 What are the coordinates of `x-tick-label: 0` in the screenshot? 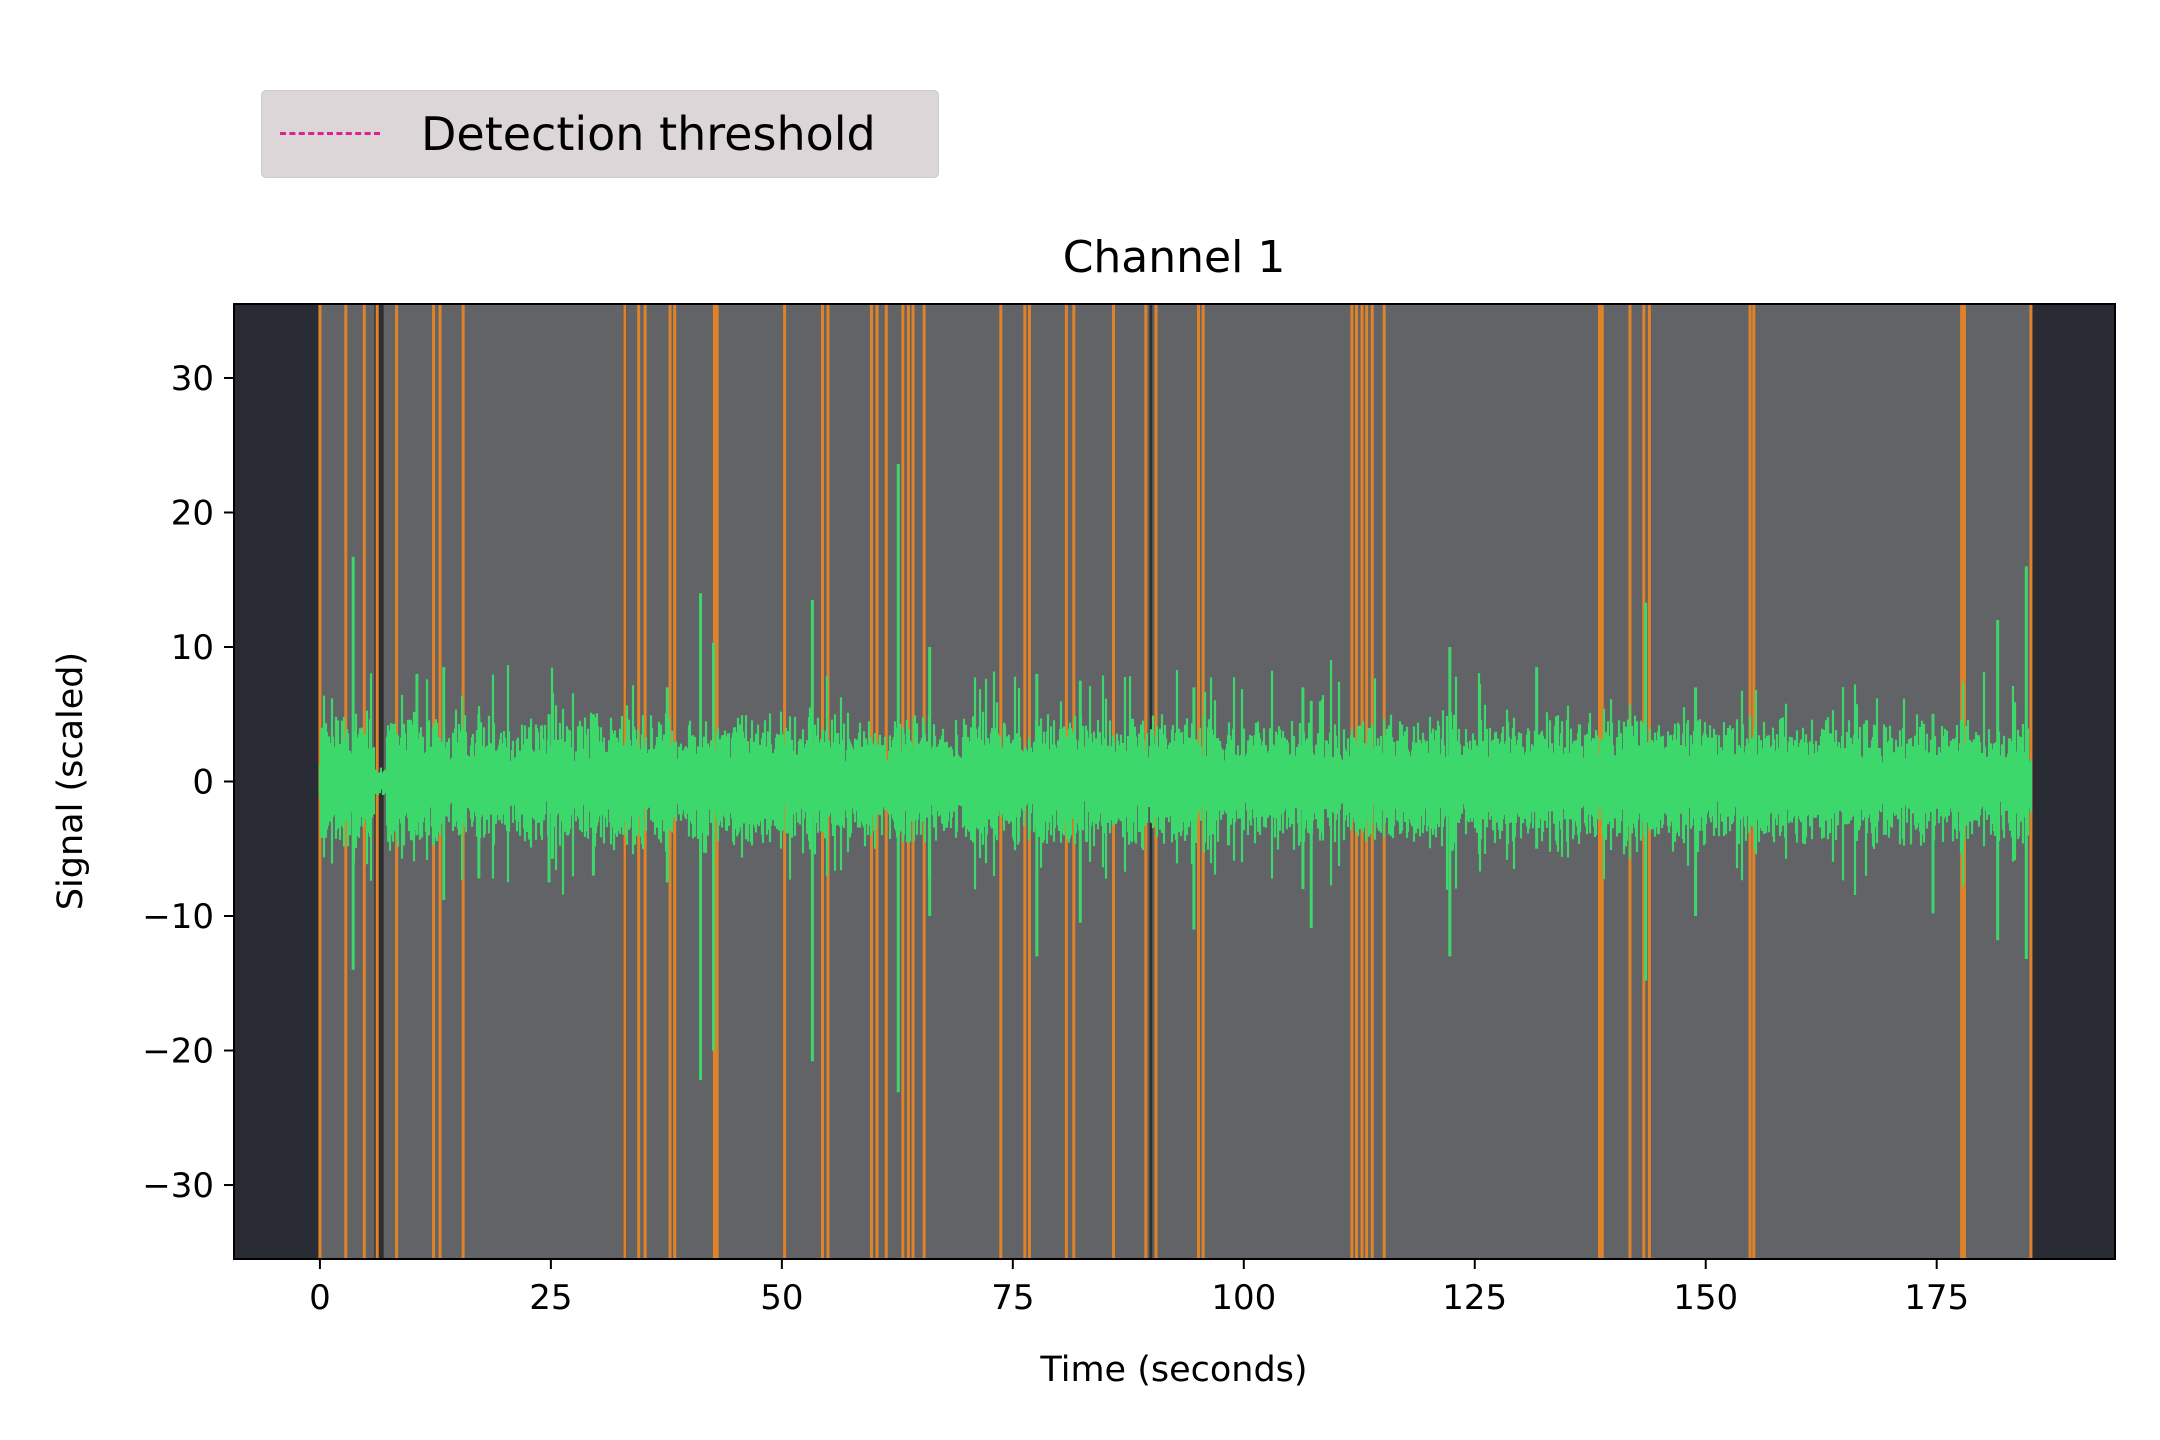 It's located at (320, 1298).